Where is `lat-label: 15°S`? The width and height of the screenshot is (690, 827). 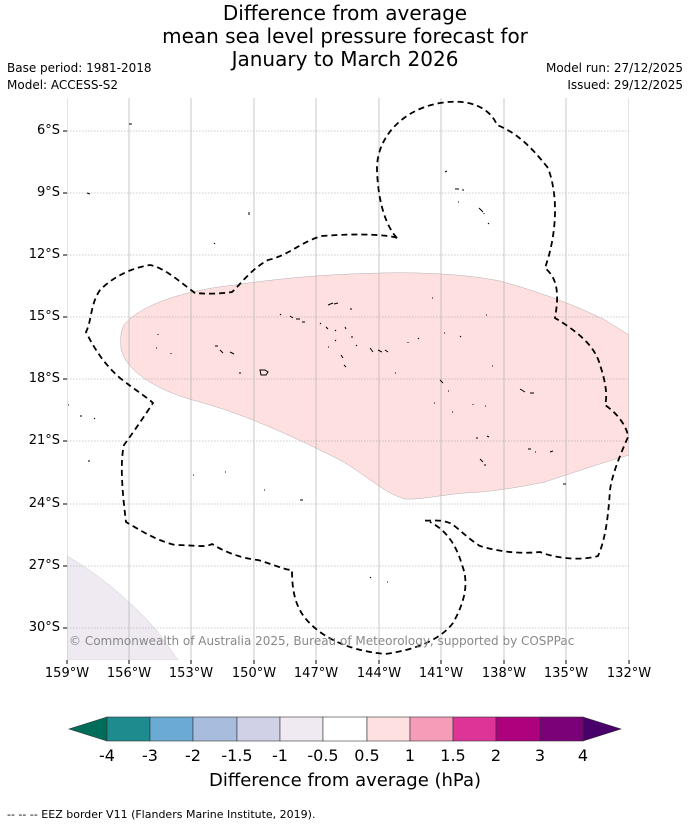
lat-label: 15°S is located at coordinates (44, 316).